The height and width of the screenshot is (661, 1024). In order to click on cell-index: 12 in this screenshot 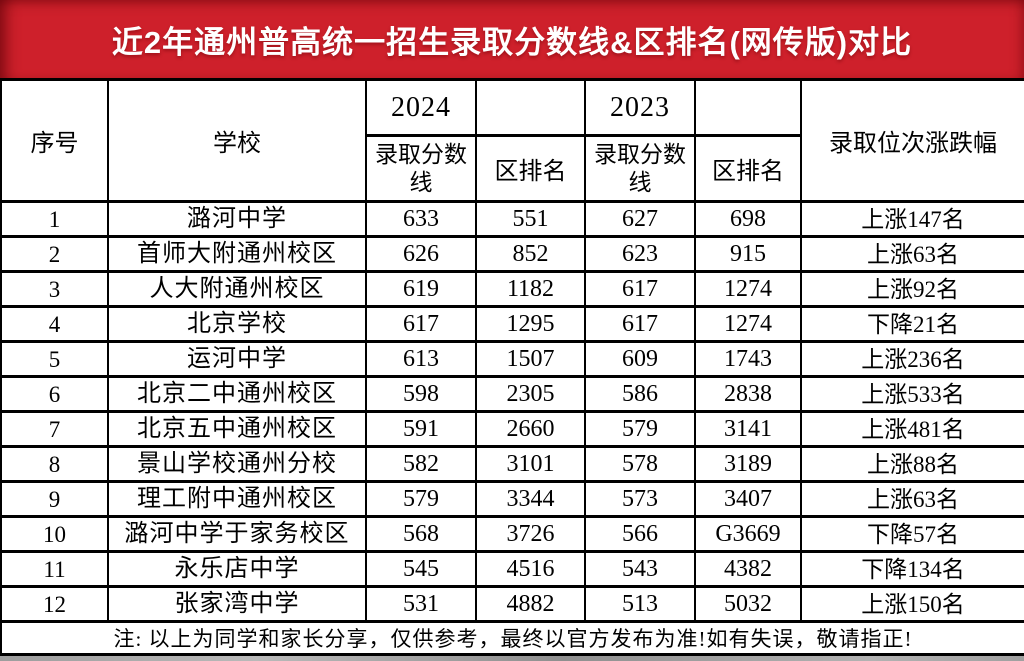, I will do `click(54, 604)`.